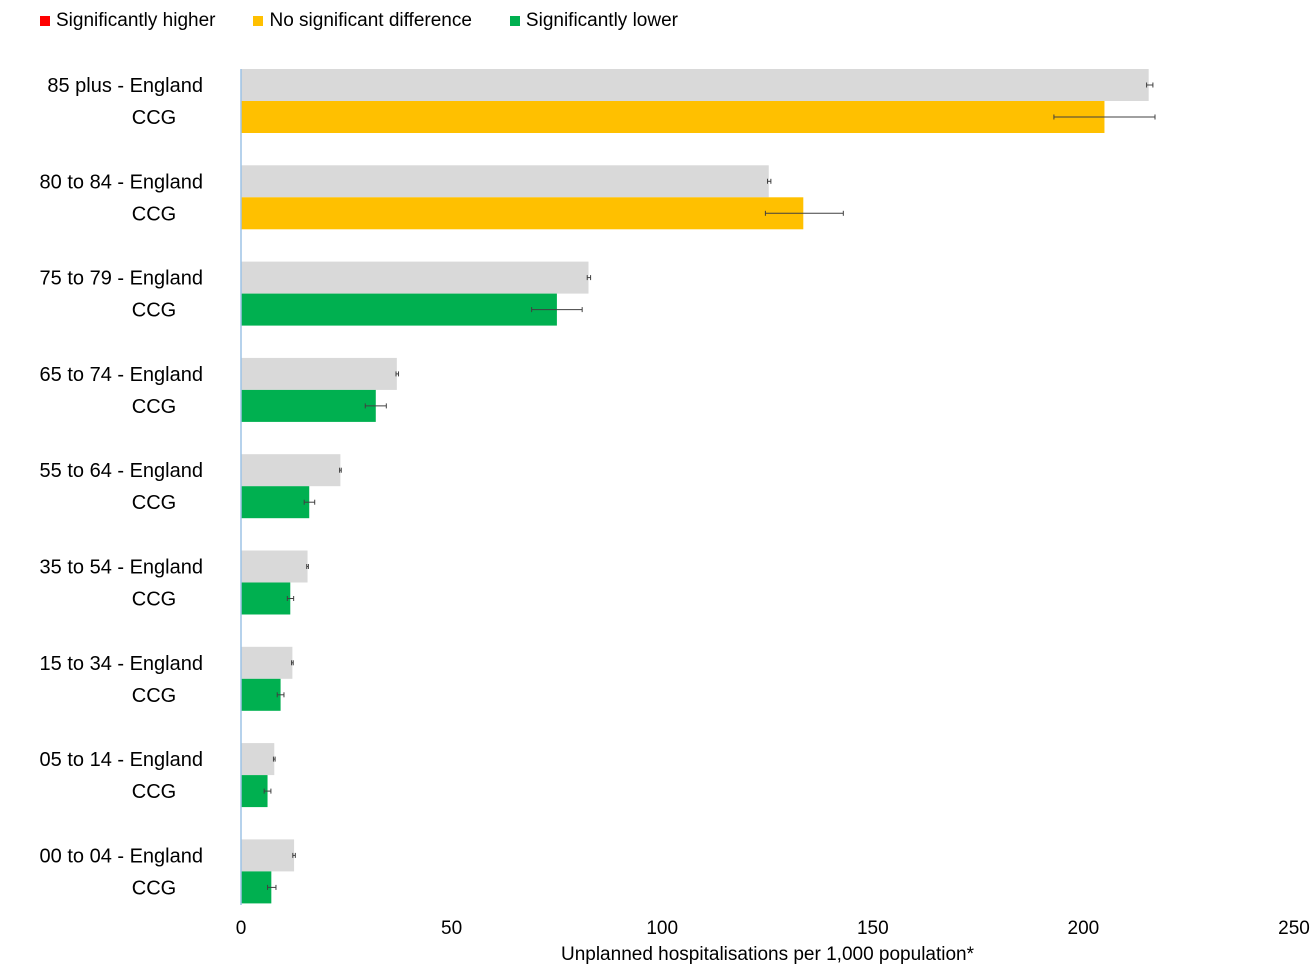 This screenshot has height=965, width=1316. Describe the element at coordinates (1084, 928) in the screenshot. I see `x-tick-label: 200` at that location.